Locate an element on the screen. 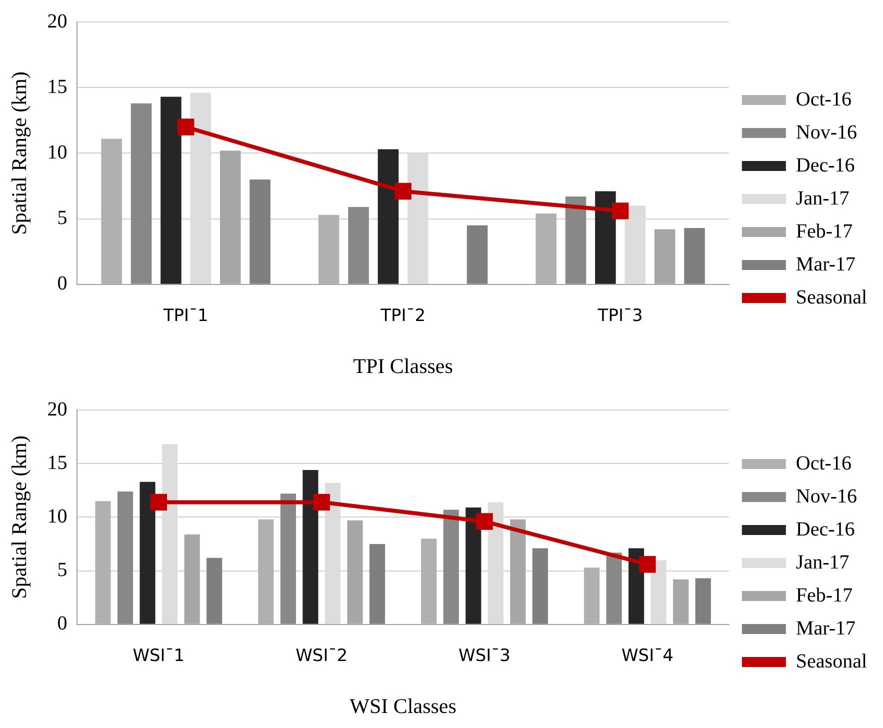  x-tick-label: WSI¯2 is located at coordinates (322, 656).